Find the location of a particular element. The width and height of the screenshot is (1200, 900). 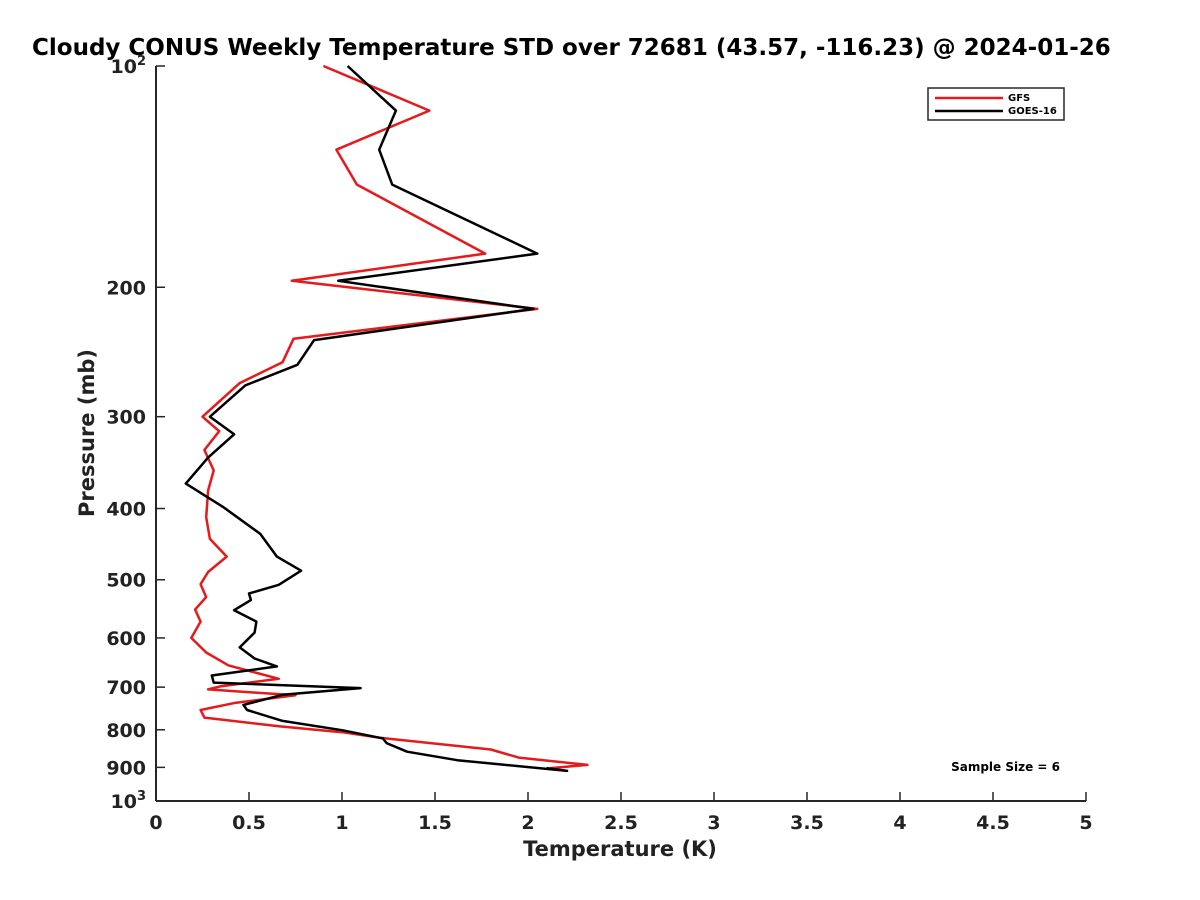

y-tick-label: 600 is located at coordinates (126, 639).